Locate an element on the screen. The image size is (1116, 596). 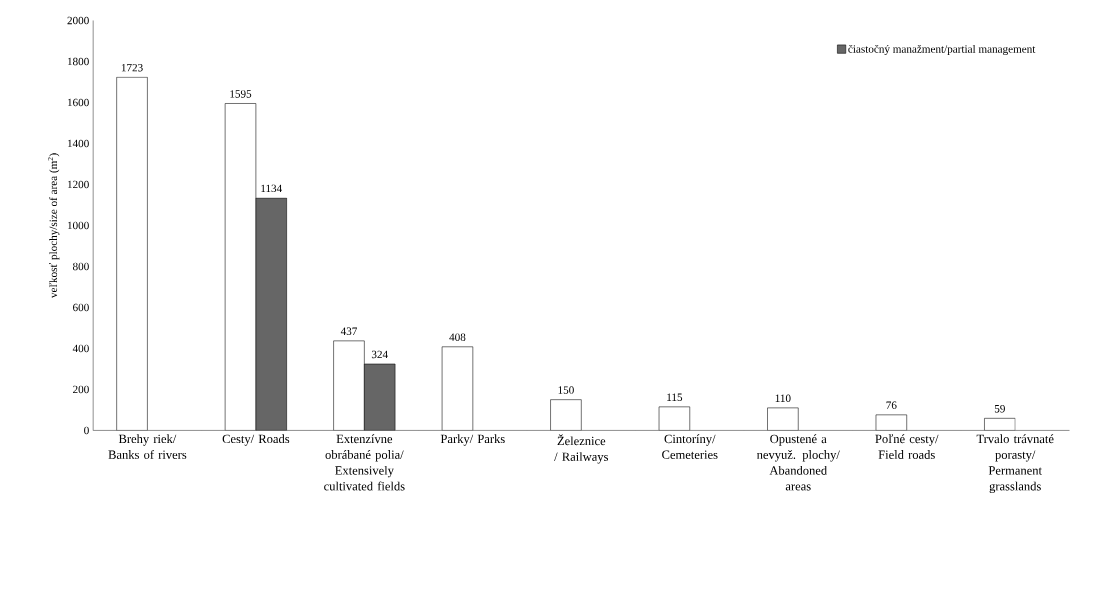
y-tick-label: 1200 is located at coordinates (78, 184).